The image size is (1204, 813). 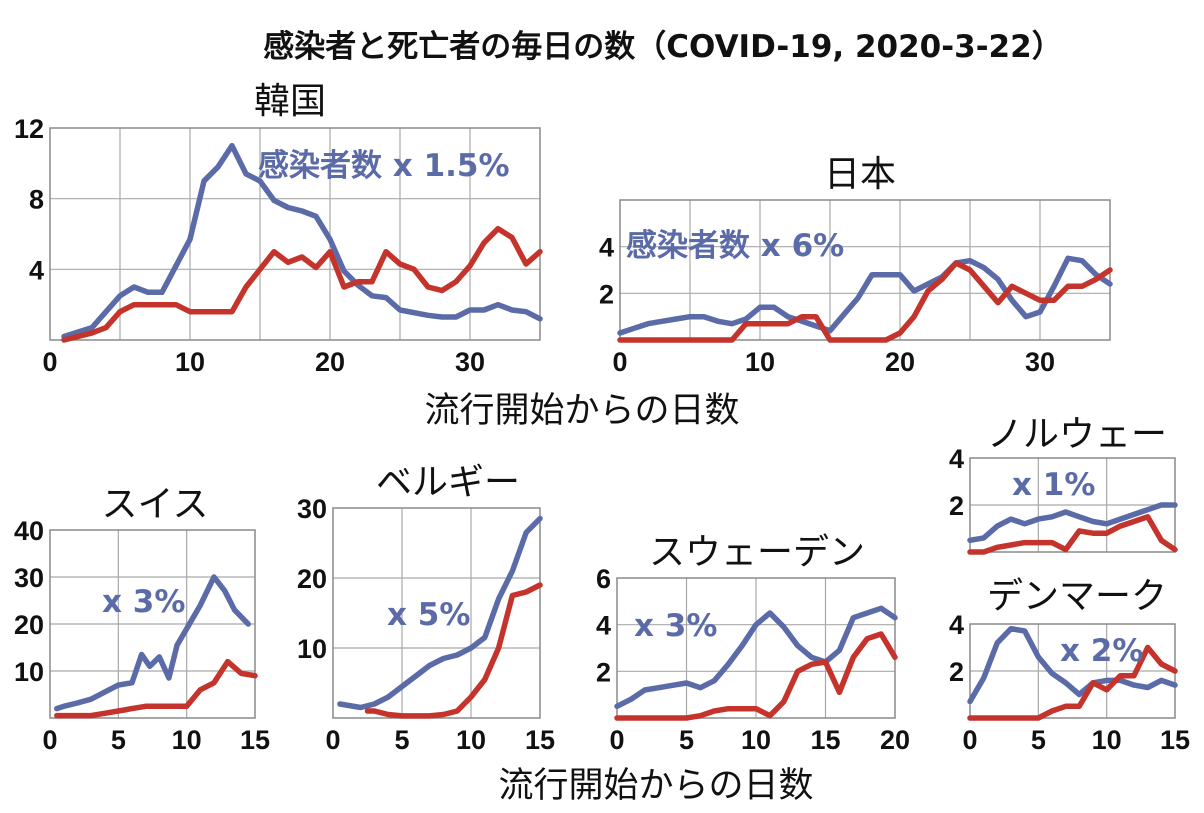 I want to click on switzerland-infected-line, so click(x=152, y=643).